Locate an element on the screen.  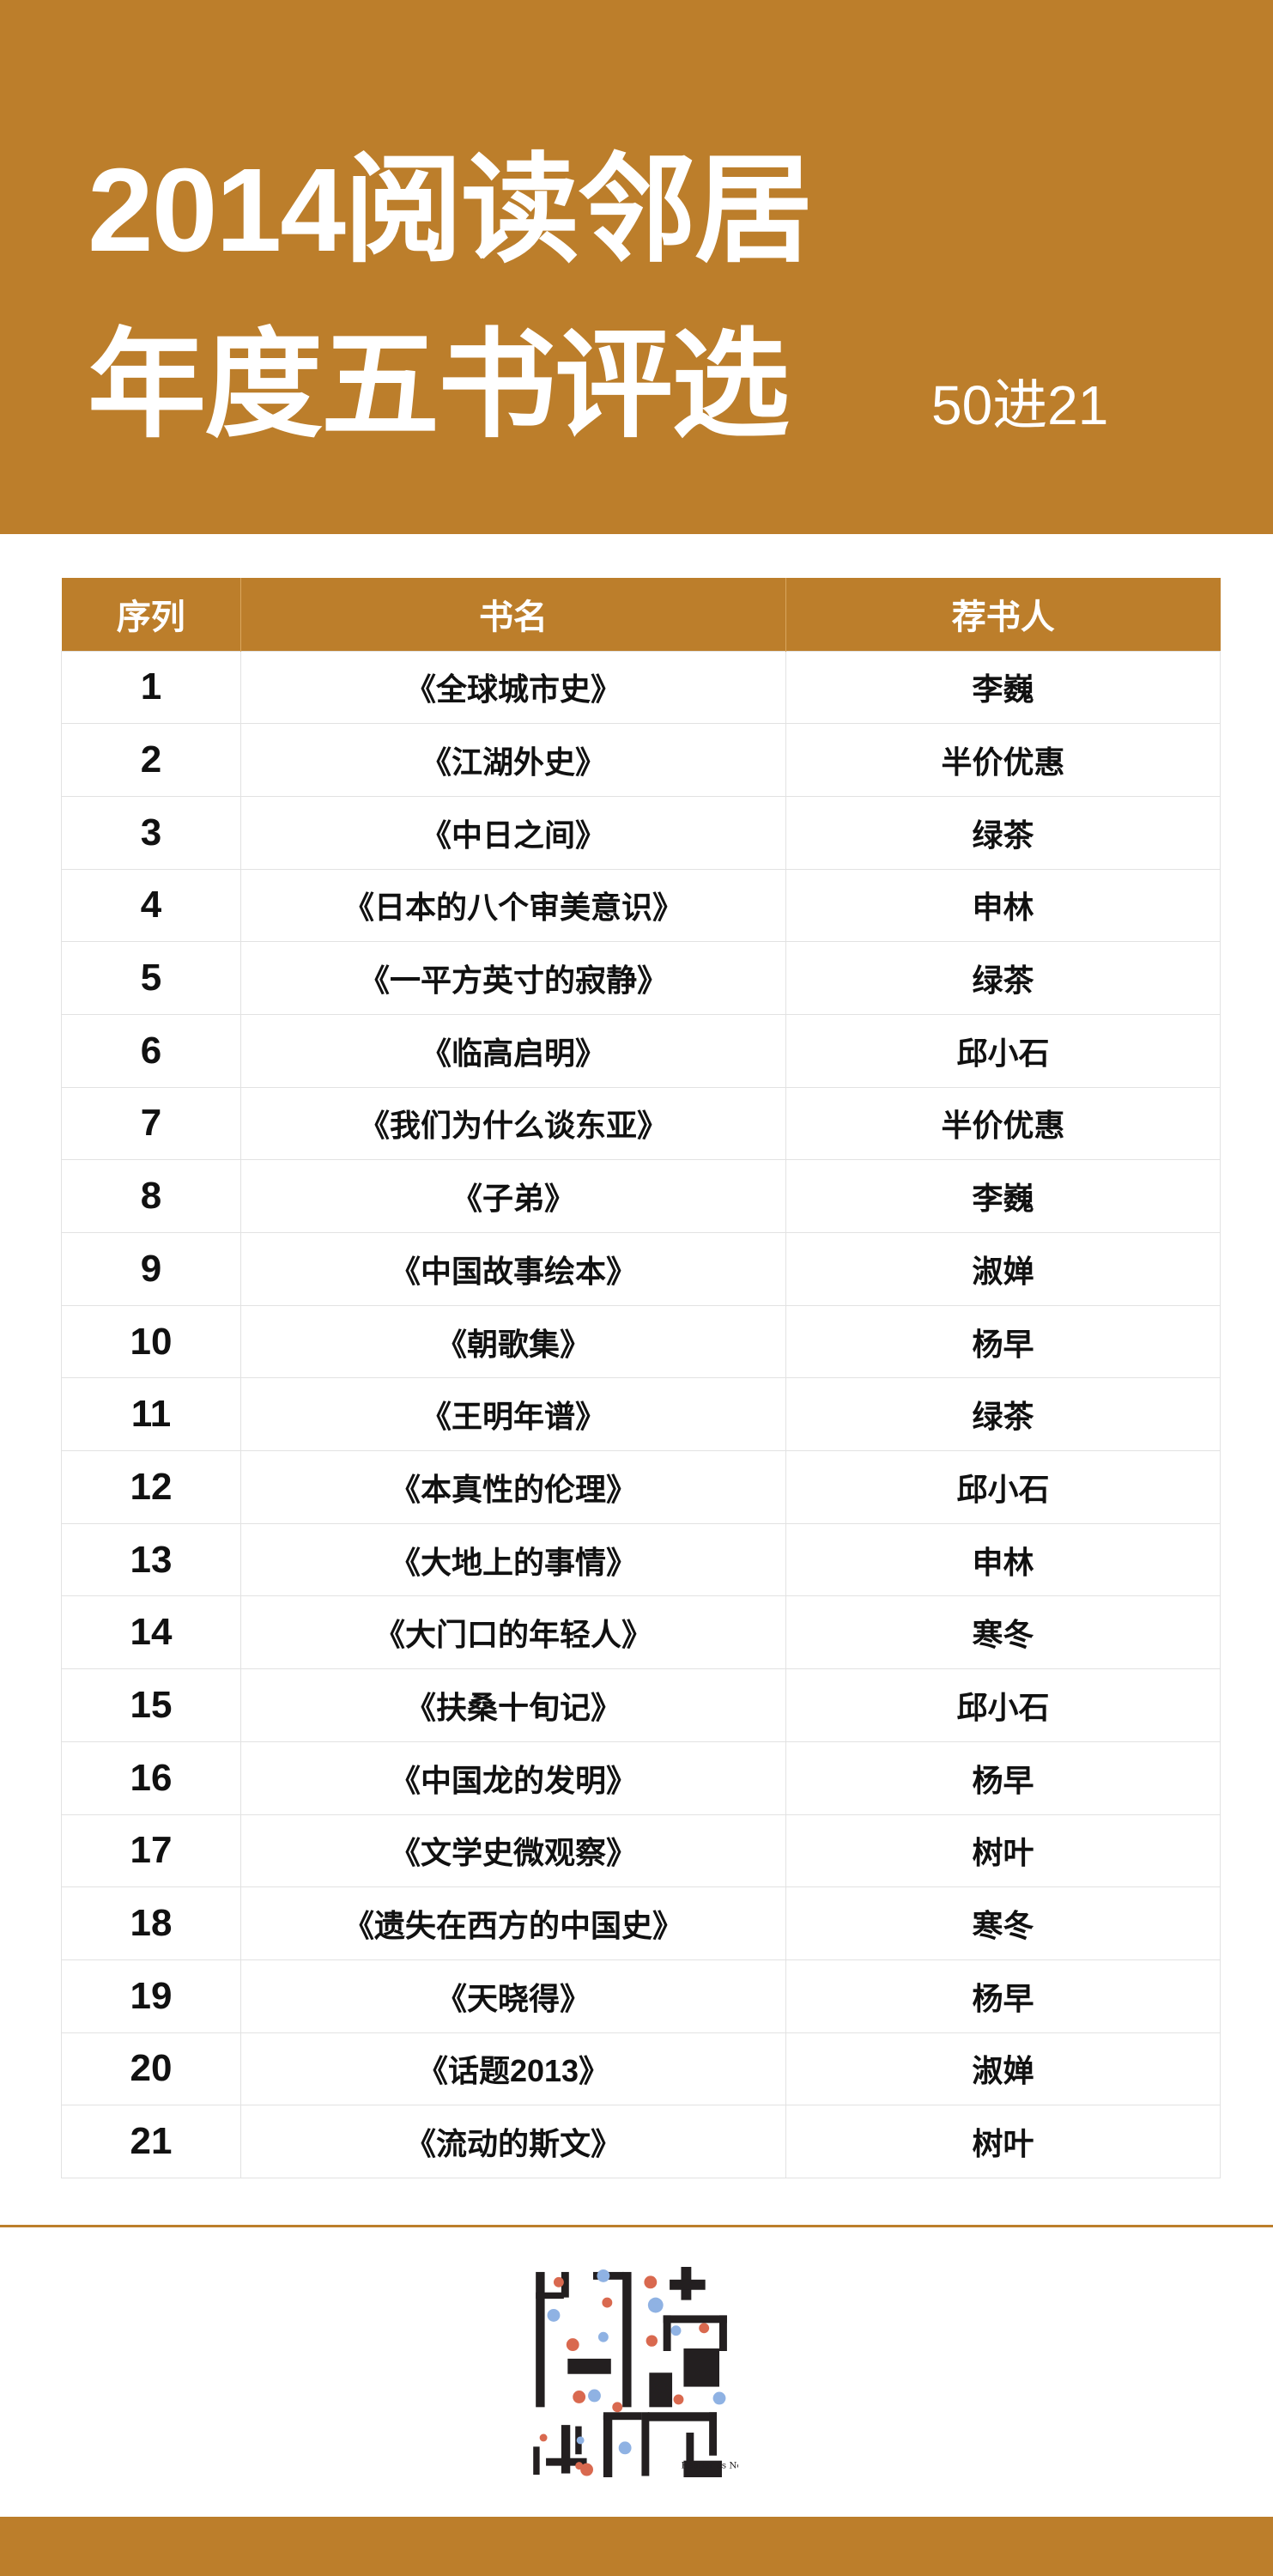
column-header-book: 书名 is located at coordinates (513, 614).